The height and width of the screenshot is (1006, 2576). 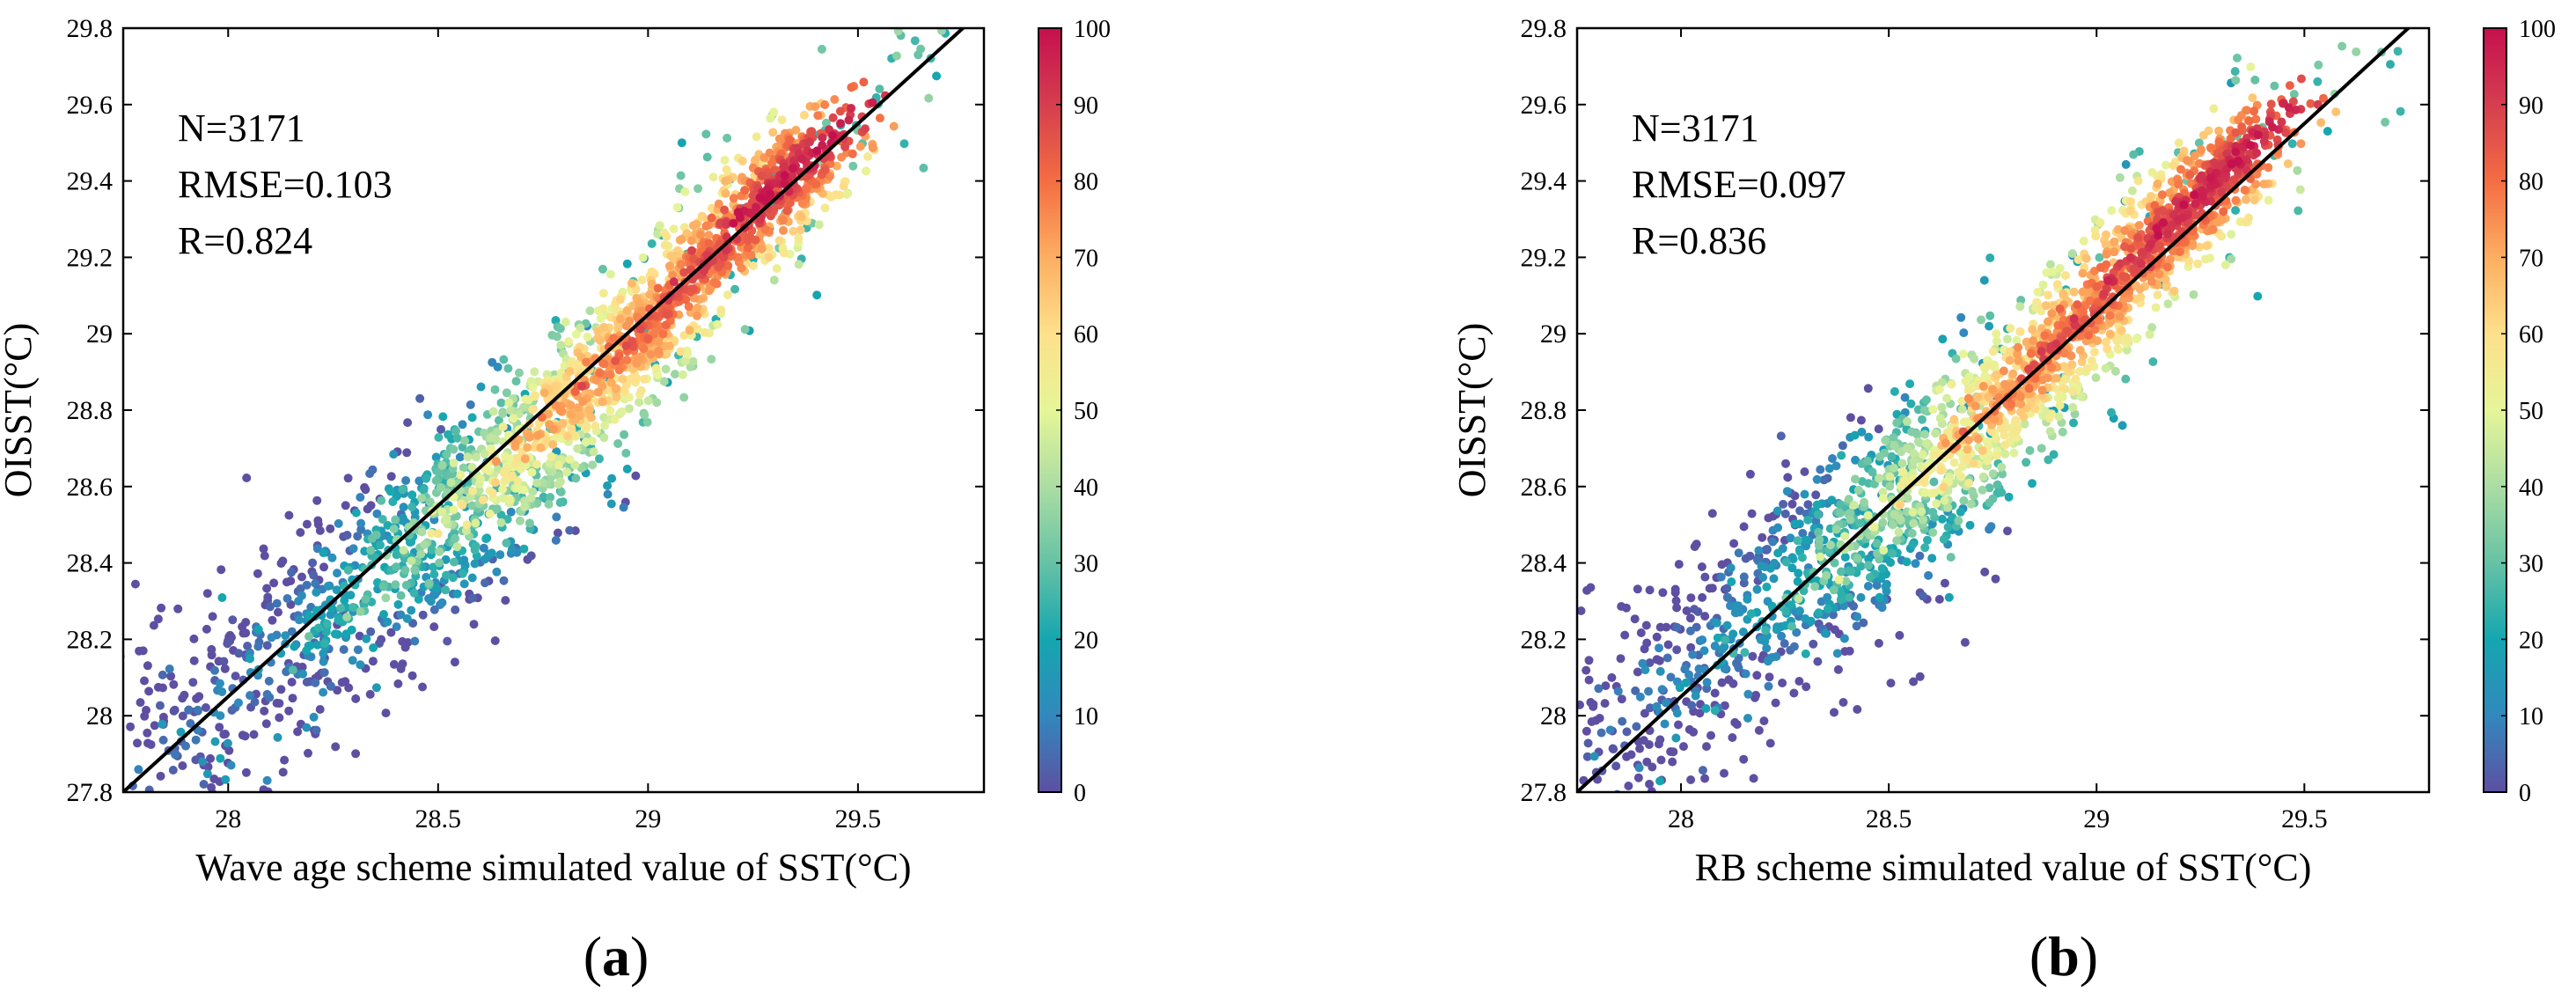 I want to click on panel-b-colorbar-tick-label: 40, so click(x=2531, y=488).